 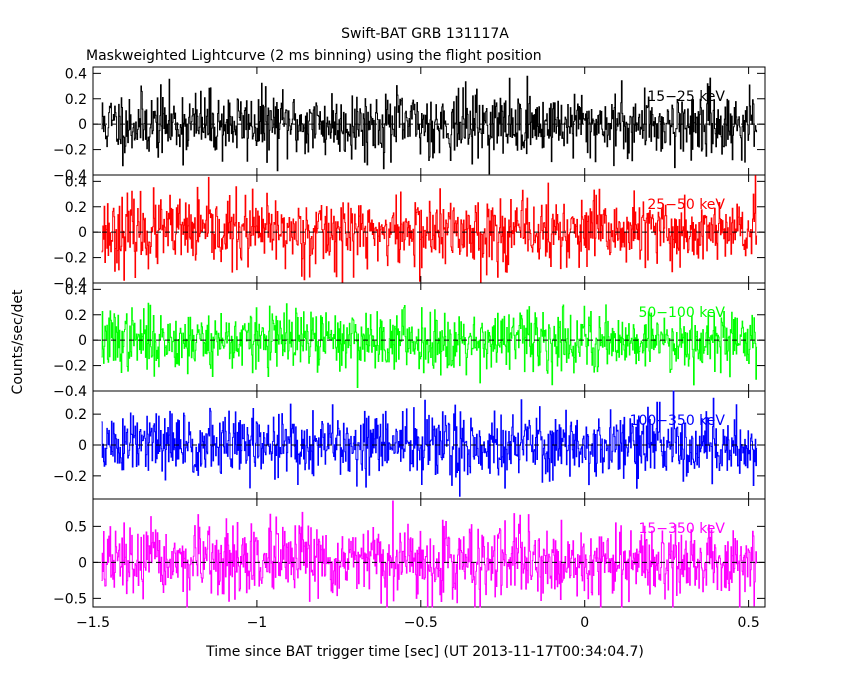 I want to click on y-tick-label-0-0: −0.4, so click(x=70, y=176).